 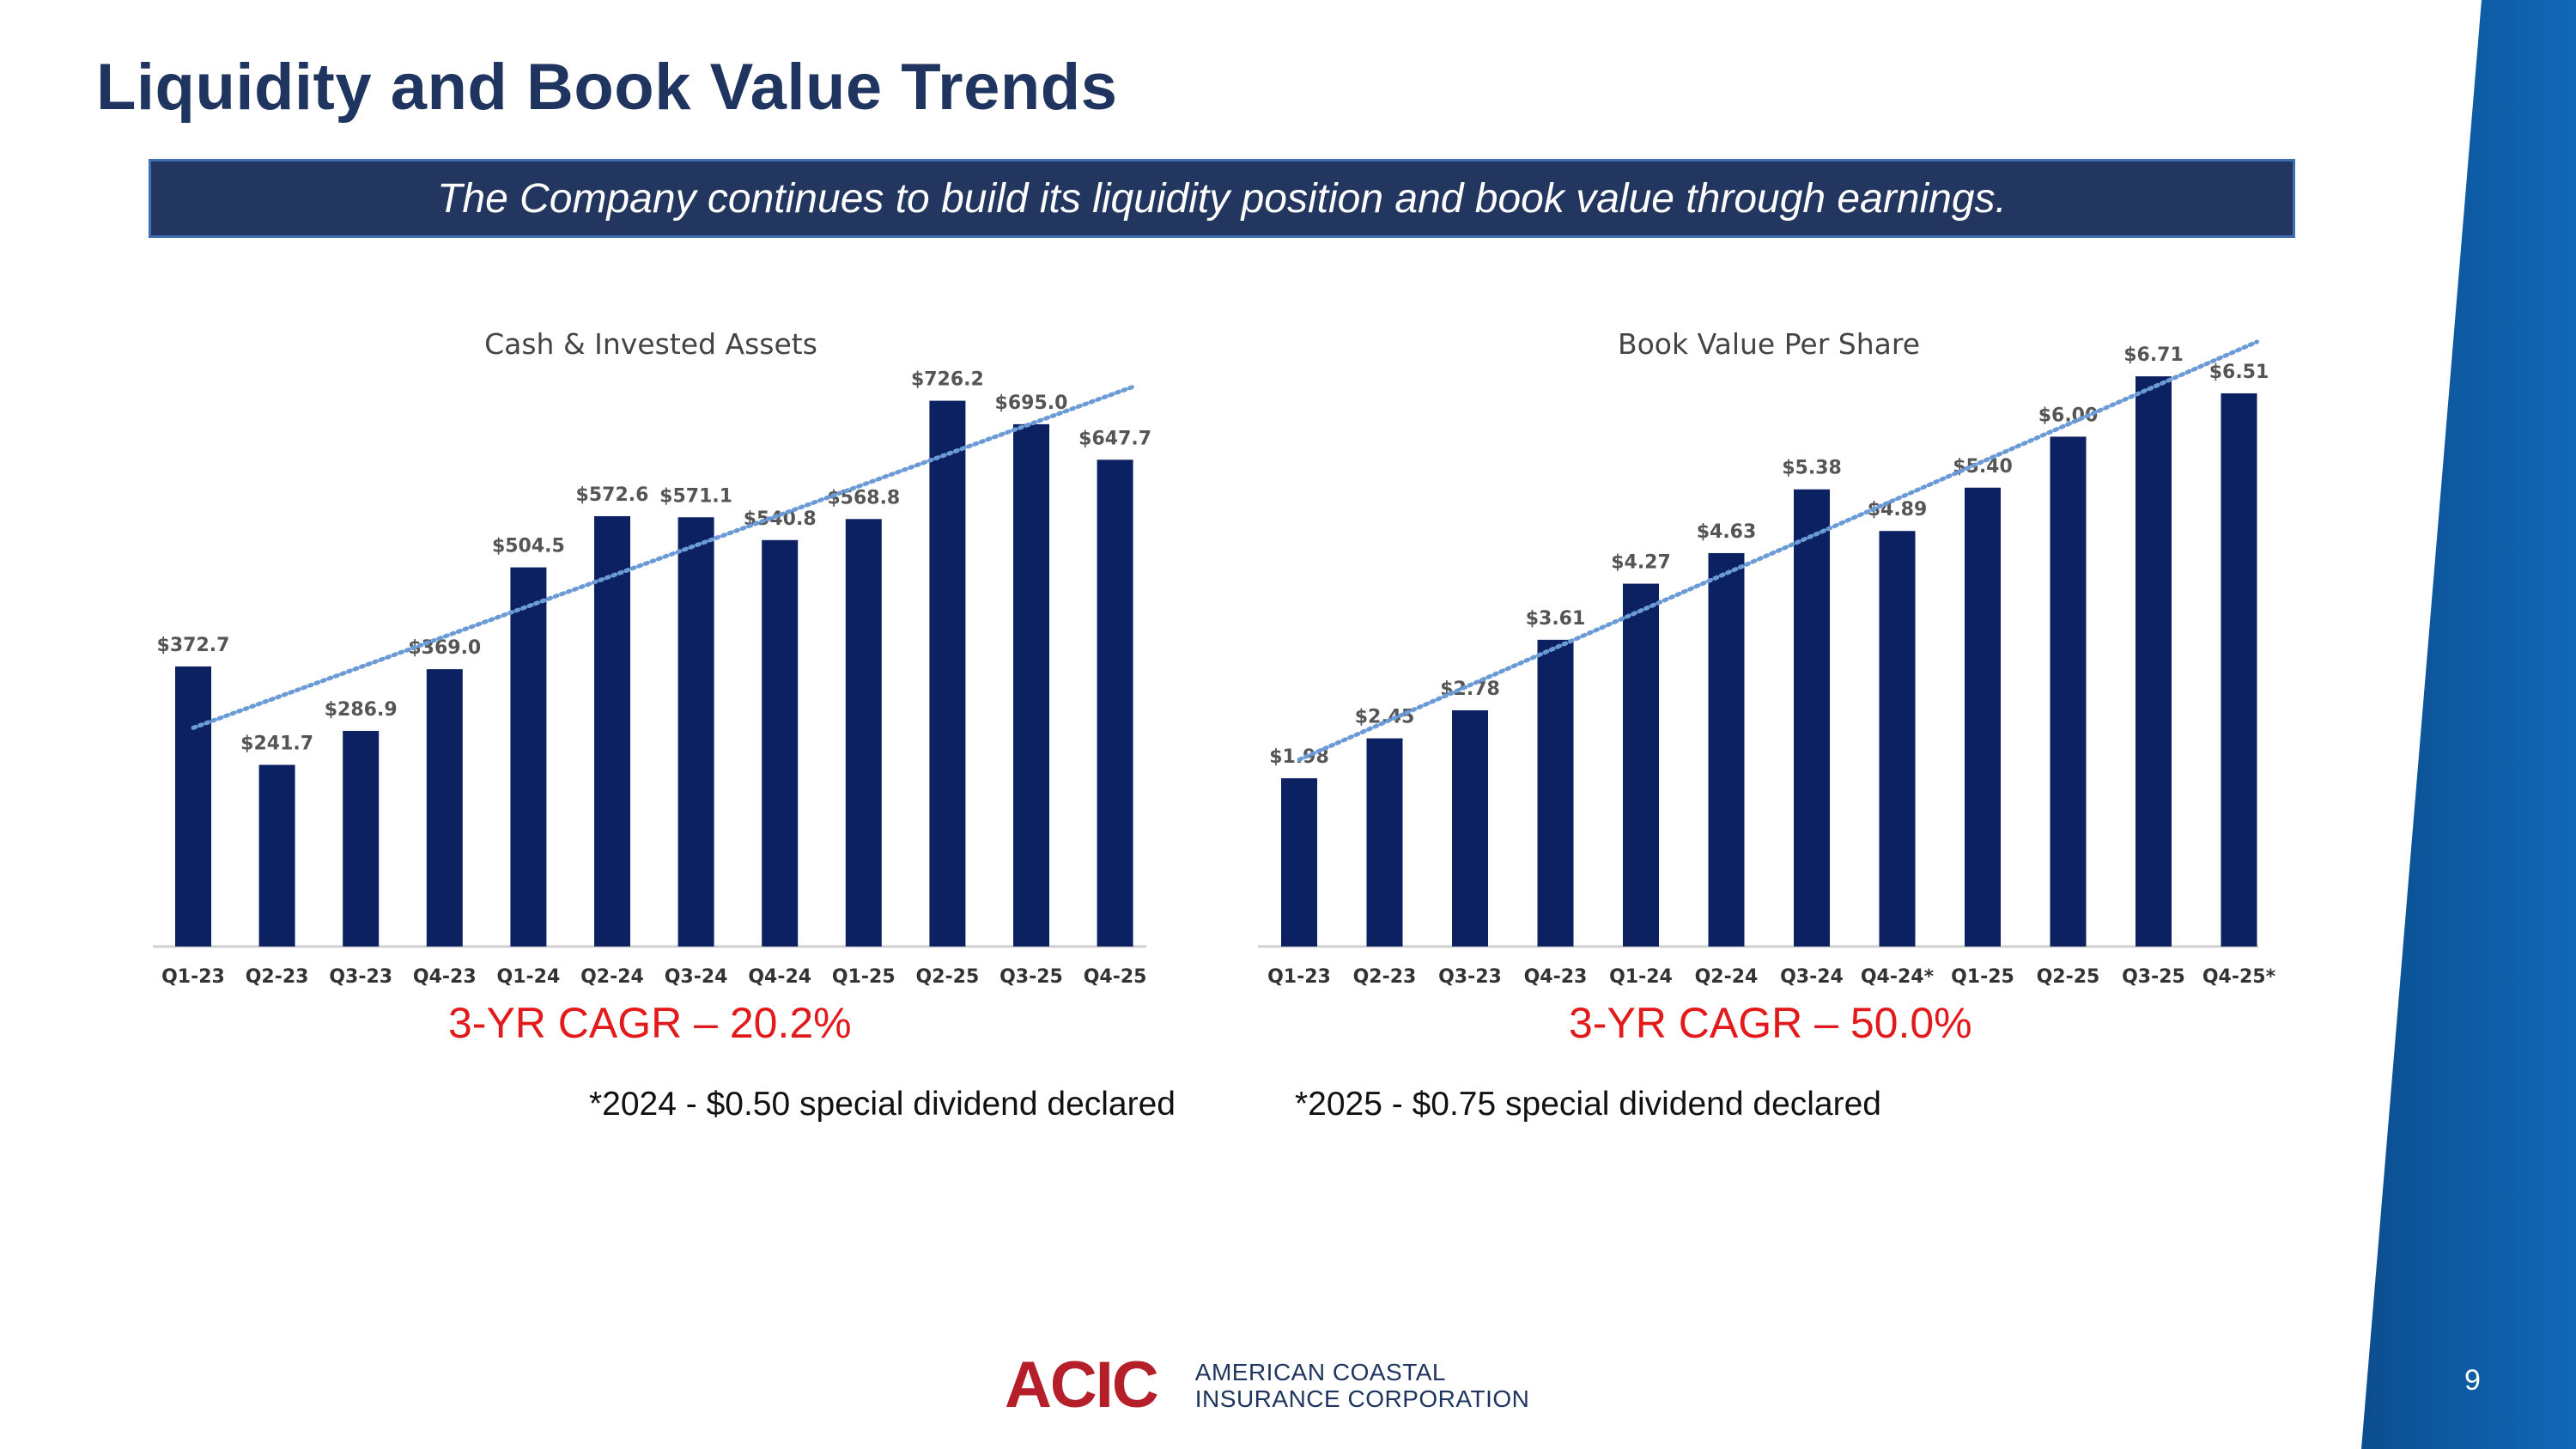 What do you see at coordinates (1385, 717) in the screenshot?
I see `data-label: $2.45` at bounding box center [1385, 717].